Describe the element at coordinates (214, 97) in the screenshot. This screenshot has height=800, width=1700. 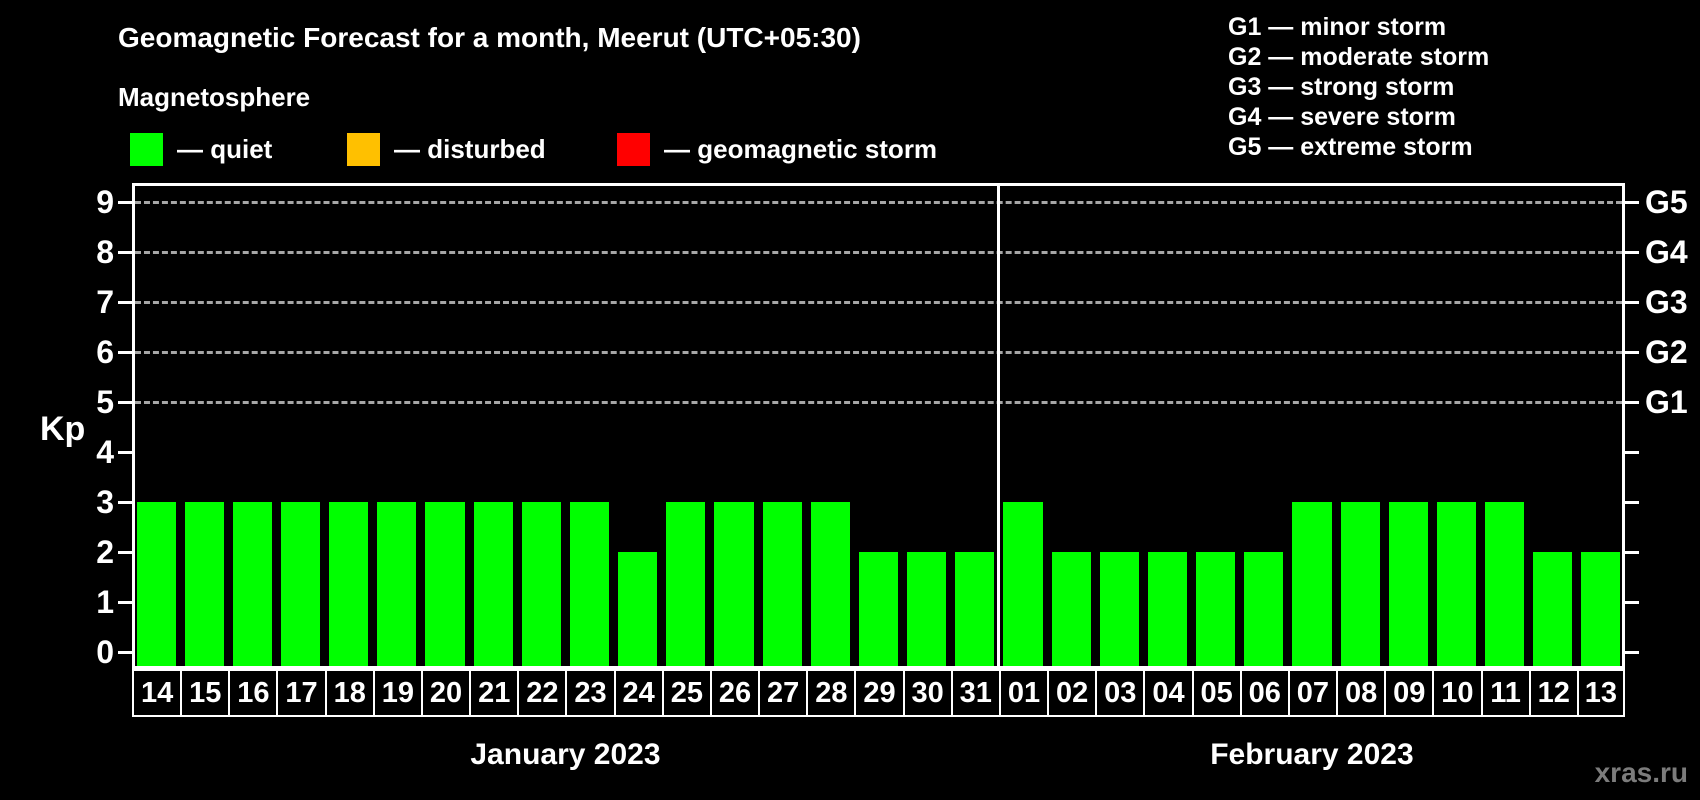
I see `magnetosphere-label: Magnetosphere` at that location.